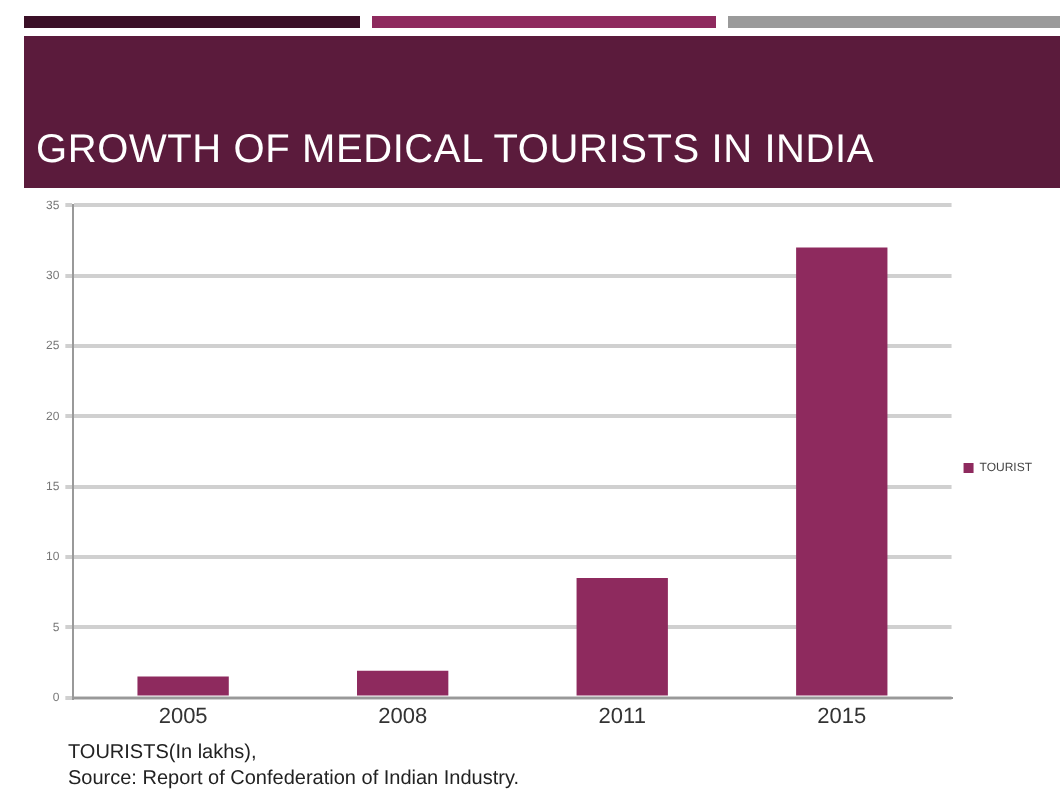 The height and width of the screenshot is (812, 1060). What do you see at coordinates (622, 716) in the screenshot?
I see `x-tick-label: 2011` at bounding box center [622, 716].